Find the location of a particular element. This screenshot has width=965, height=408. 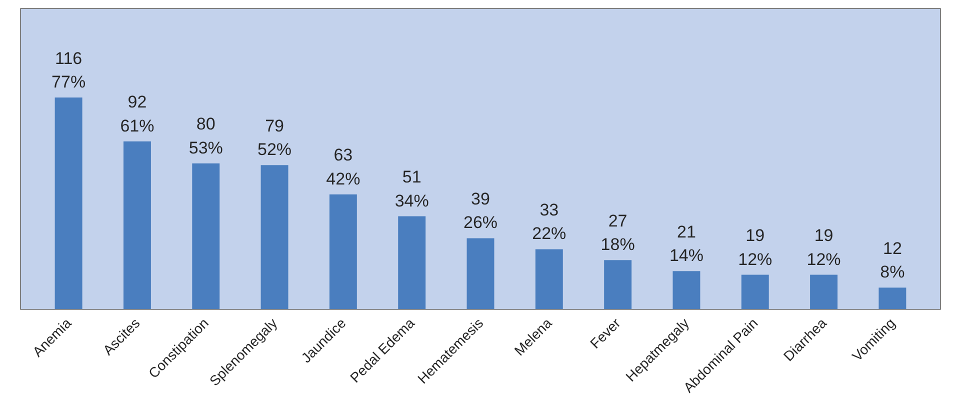

data-label: 116 77% is located at coordinates (69, 70).